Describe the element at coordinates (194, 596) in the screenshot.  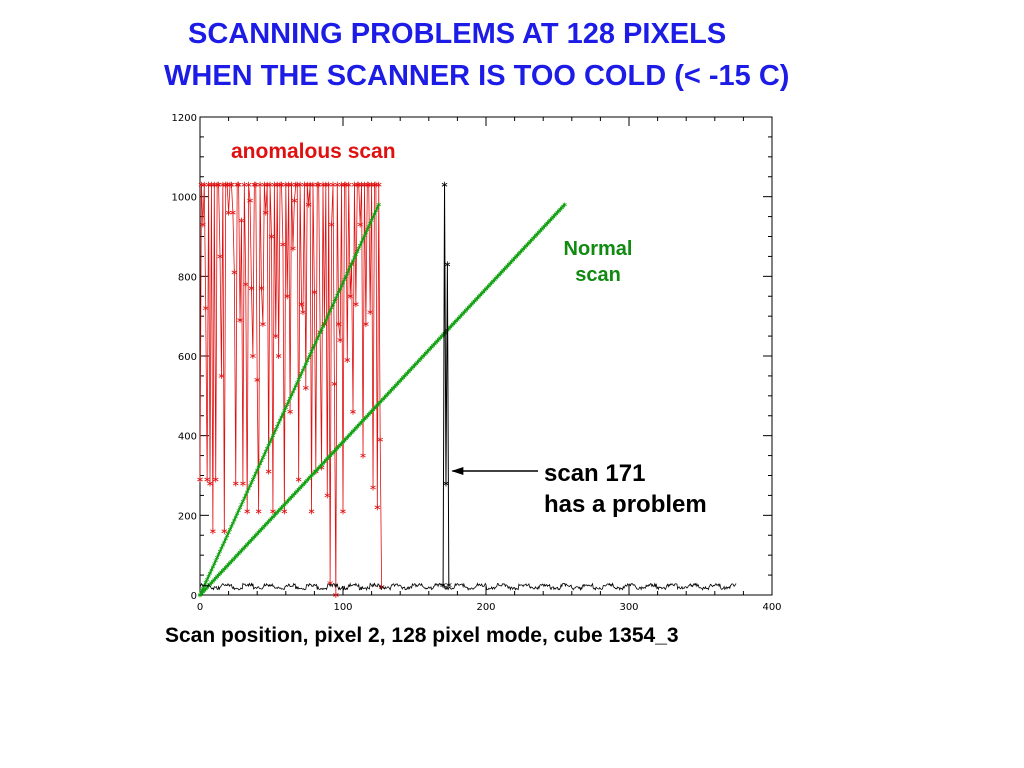
I see `y-tick-label: 0` at that location.